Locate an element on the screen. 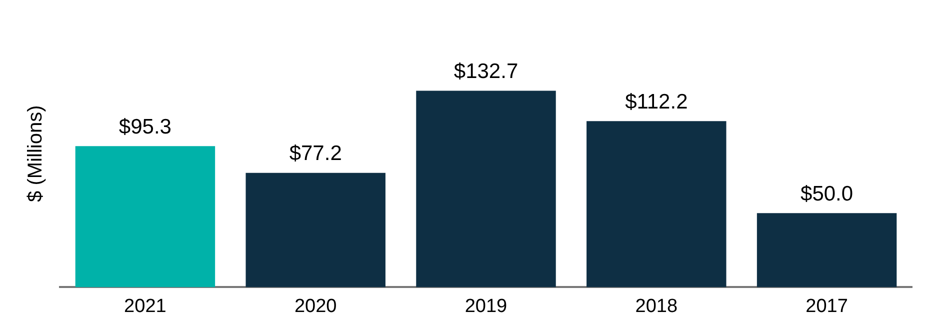 This screenshot has width=932, height=332. data-label: $112.2 is located at coordinates (656, 102).